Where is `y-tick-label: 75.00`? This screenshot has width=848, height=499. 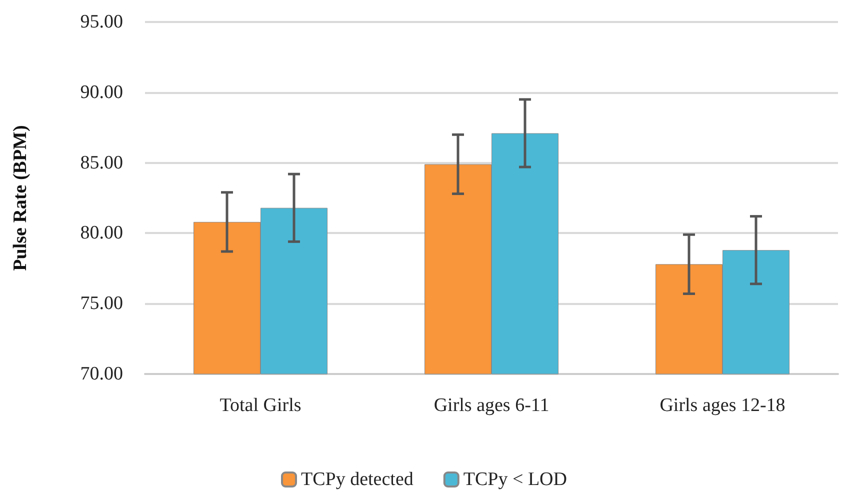 y-tick-label: 75.00 is located at coordinates (101, 303).